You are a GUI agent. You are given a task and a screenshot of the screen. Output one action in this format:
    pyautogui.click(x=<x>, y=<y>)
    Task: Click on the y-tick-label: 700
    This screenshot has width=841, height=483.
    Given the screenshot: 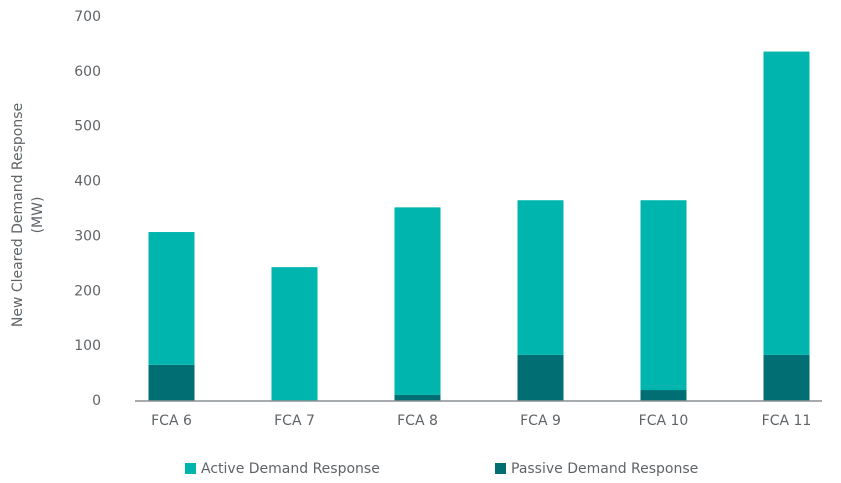 What is the action you would take?
    pyautogui.click(x=87, y=17)
    